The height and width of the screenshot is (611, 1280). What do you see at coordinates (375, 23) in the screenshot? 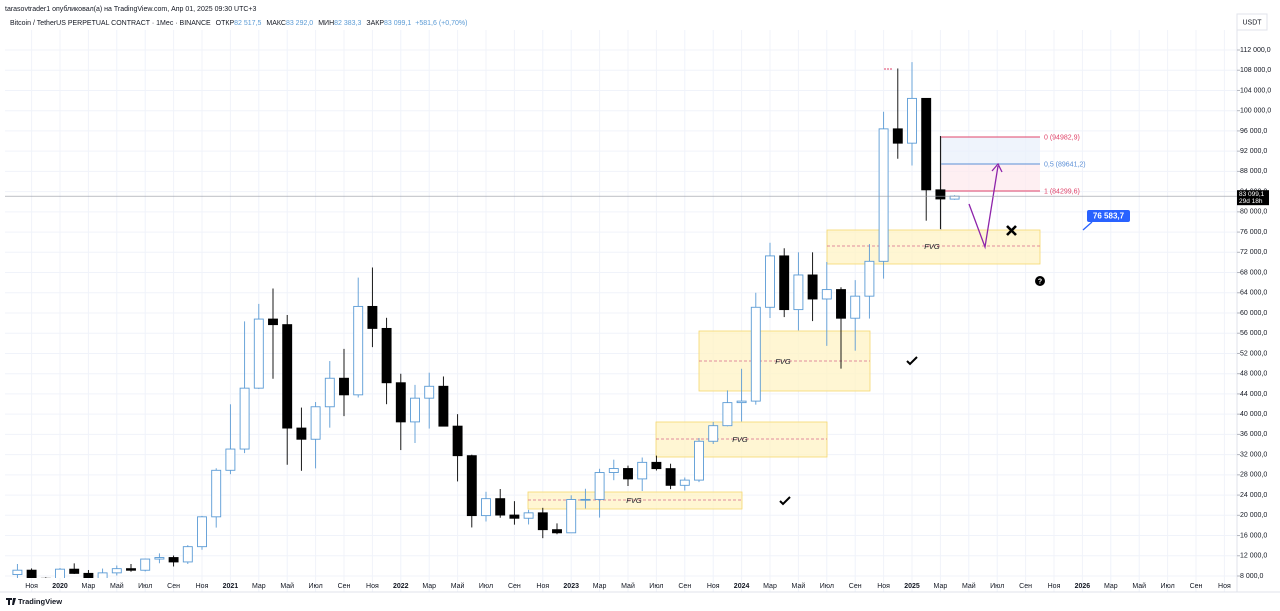
I see `legend-item: ЗАКР` at bounding box center [375, 23].